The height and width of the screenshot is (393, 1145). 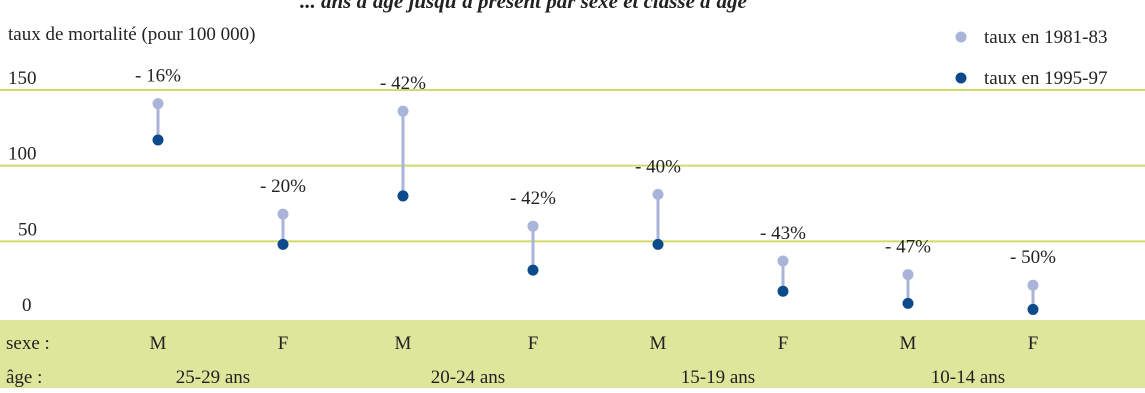 What do you see at coordinates (28, 343) in the screenshot?
I see `sex-row-label: sexe :` at bounding box center [28, 343].